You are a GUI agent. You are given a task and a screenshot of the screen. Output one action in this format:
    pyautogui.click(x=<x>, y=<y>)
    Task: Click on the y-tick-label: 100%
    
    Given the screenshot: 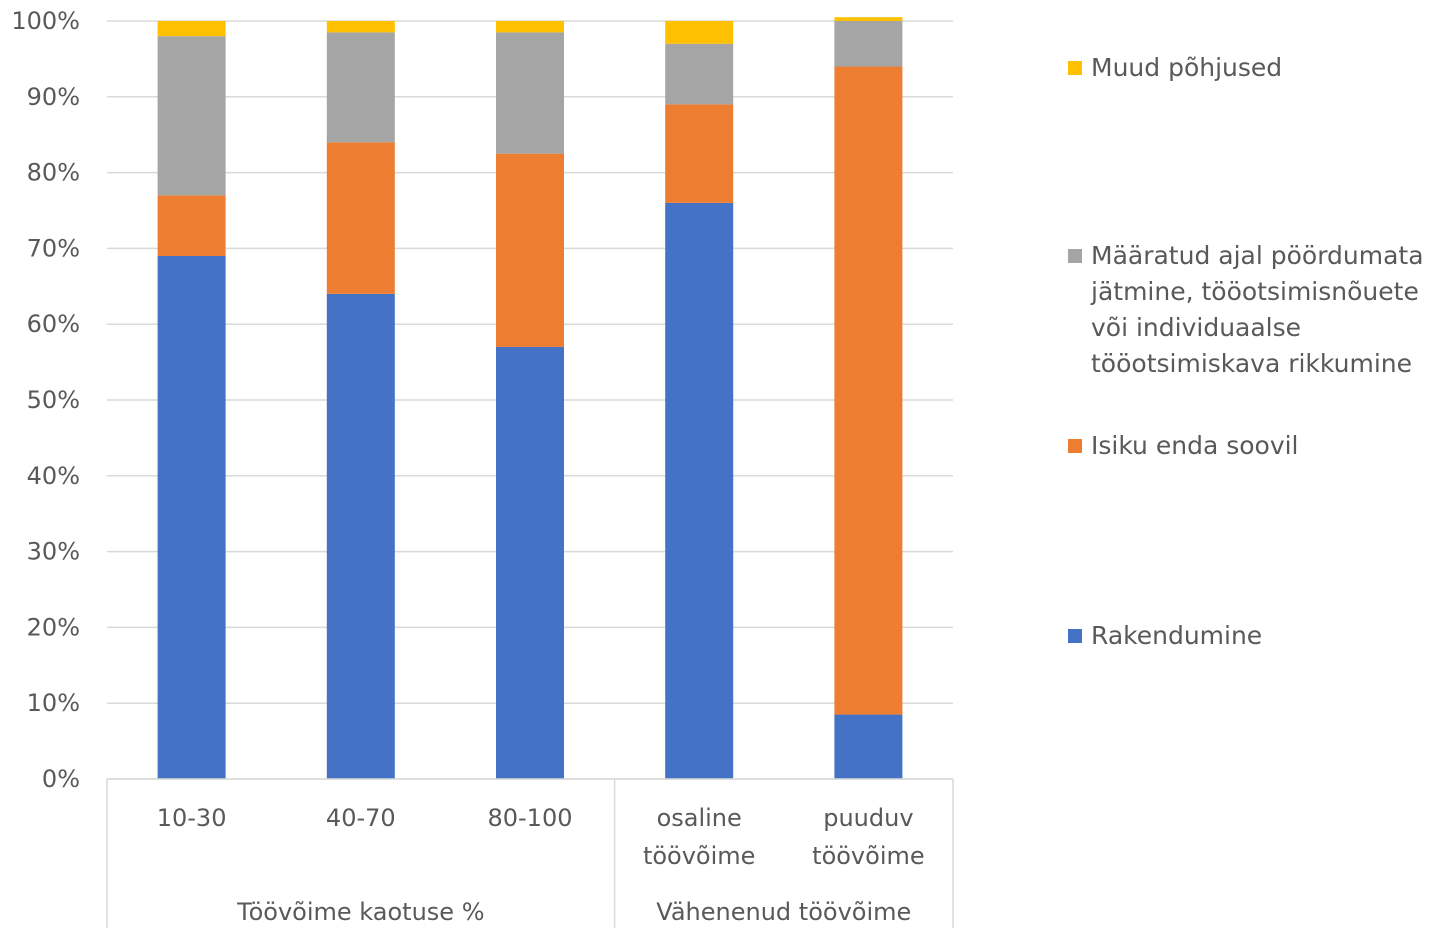 What is the action you would take?
    pyautogui.click(x=45, y=21)
    